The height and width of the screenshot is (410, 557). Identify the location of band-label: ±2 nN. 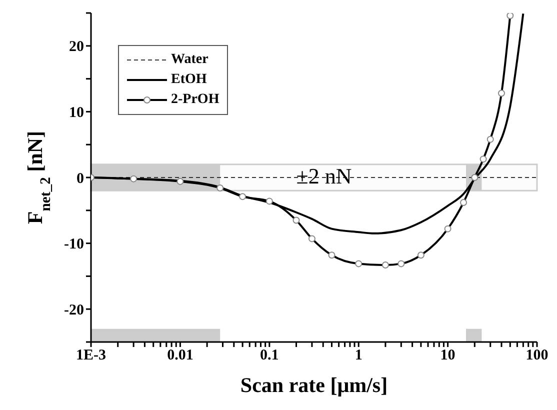
(324, 175).